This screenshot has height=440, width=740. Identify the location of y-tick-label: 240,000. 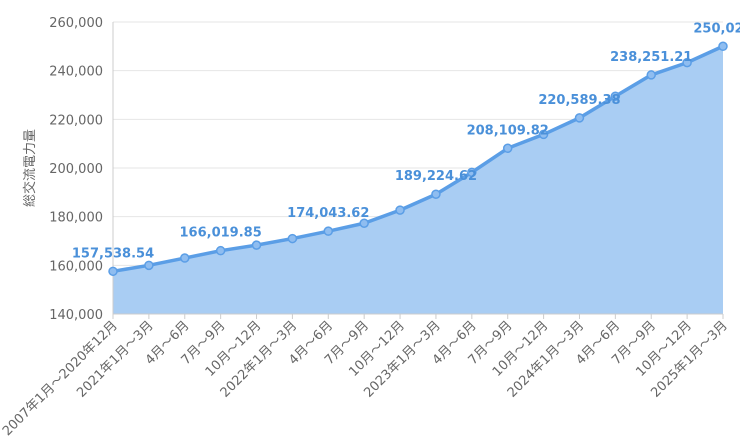
(76, 72).